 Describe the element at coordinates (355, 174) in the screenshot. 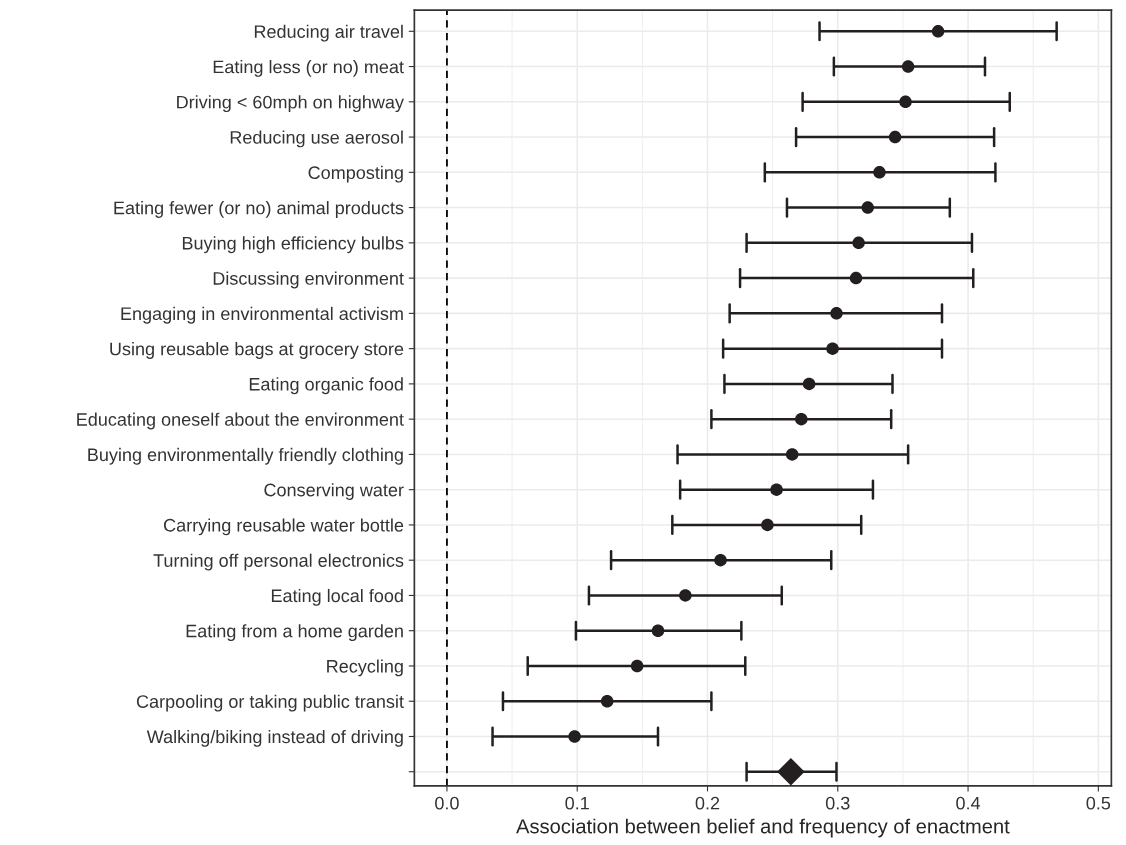

I see `y-tick-label: Composting` at that location.